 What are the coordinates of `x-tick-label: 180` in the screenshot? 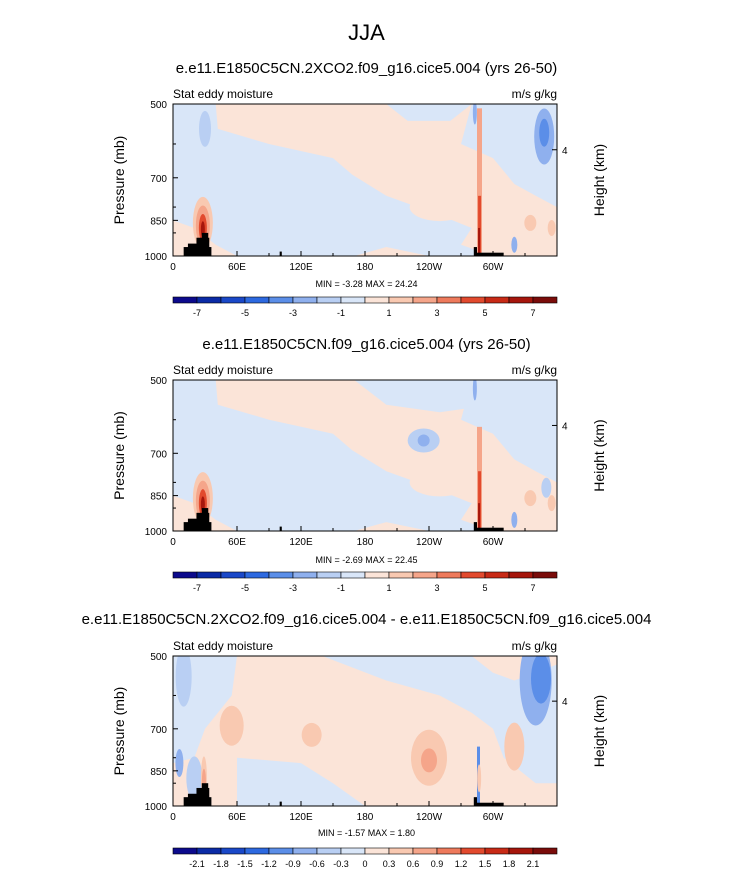 It's located at (365, 267).